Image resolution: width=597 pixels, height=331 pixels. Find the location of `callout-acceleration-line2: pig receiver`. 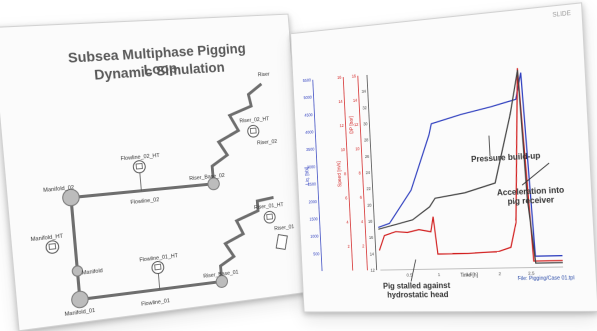

callout-acceleration-line2: pig receiver is located at coordinates (530, 200).